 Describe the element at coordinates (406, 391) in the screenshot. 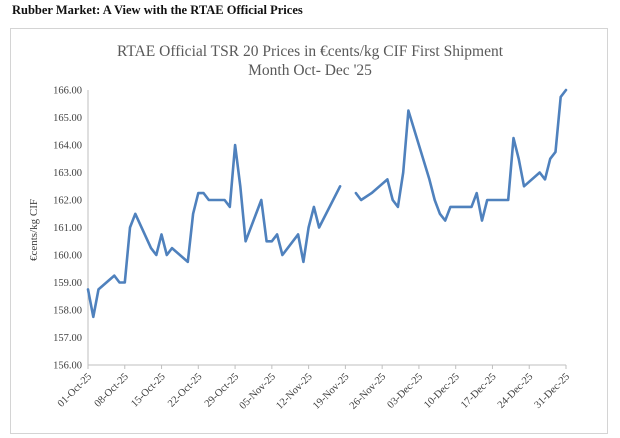

I see `x-tick-label: 03-Dec-25` at that location.